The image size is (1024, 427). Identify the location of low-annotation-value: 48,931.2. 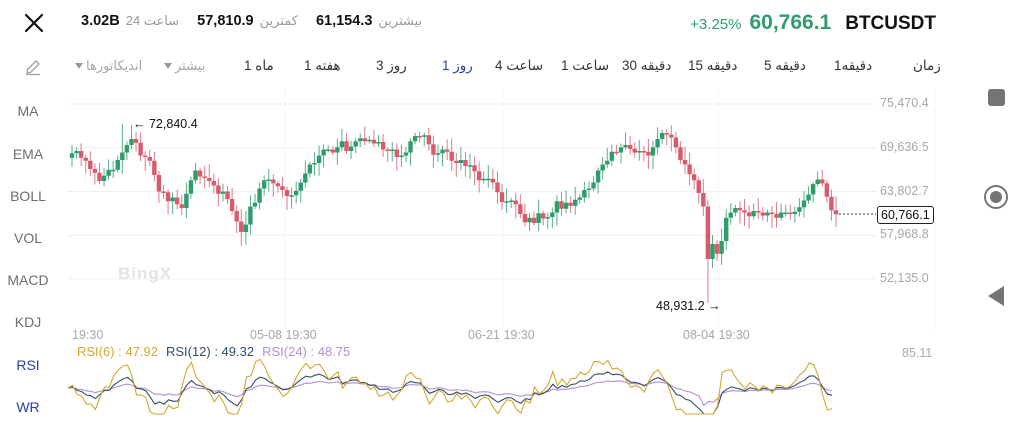
(680, 306).